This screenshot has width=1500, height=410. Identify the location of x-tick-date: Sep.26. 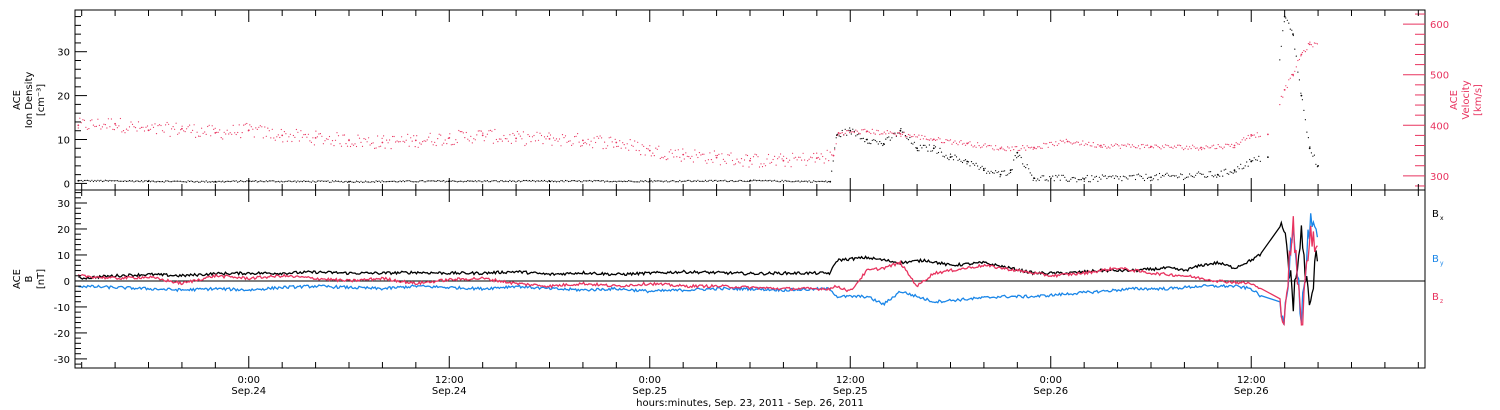
(1050, 391).